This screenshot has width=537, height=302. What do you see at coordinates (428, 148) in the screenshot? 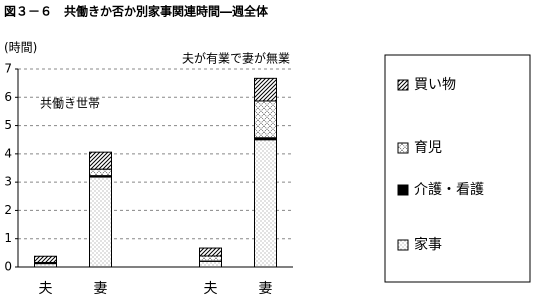
I see `legend-label: 育児` at bounding box center [428, 148].